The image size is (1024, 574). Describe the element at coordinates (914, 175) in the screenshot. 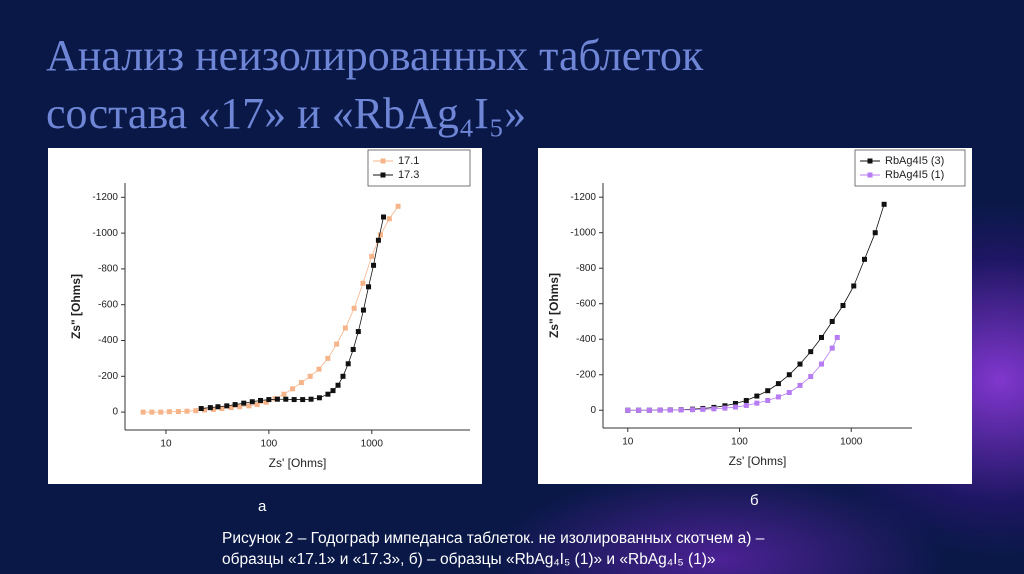

I see `legend-label: RbAg4I5 (1)` at that location.